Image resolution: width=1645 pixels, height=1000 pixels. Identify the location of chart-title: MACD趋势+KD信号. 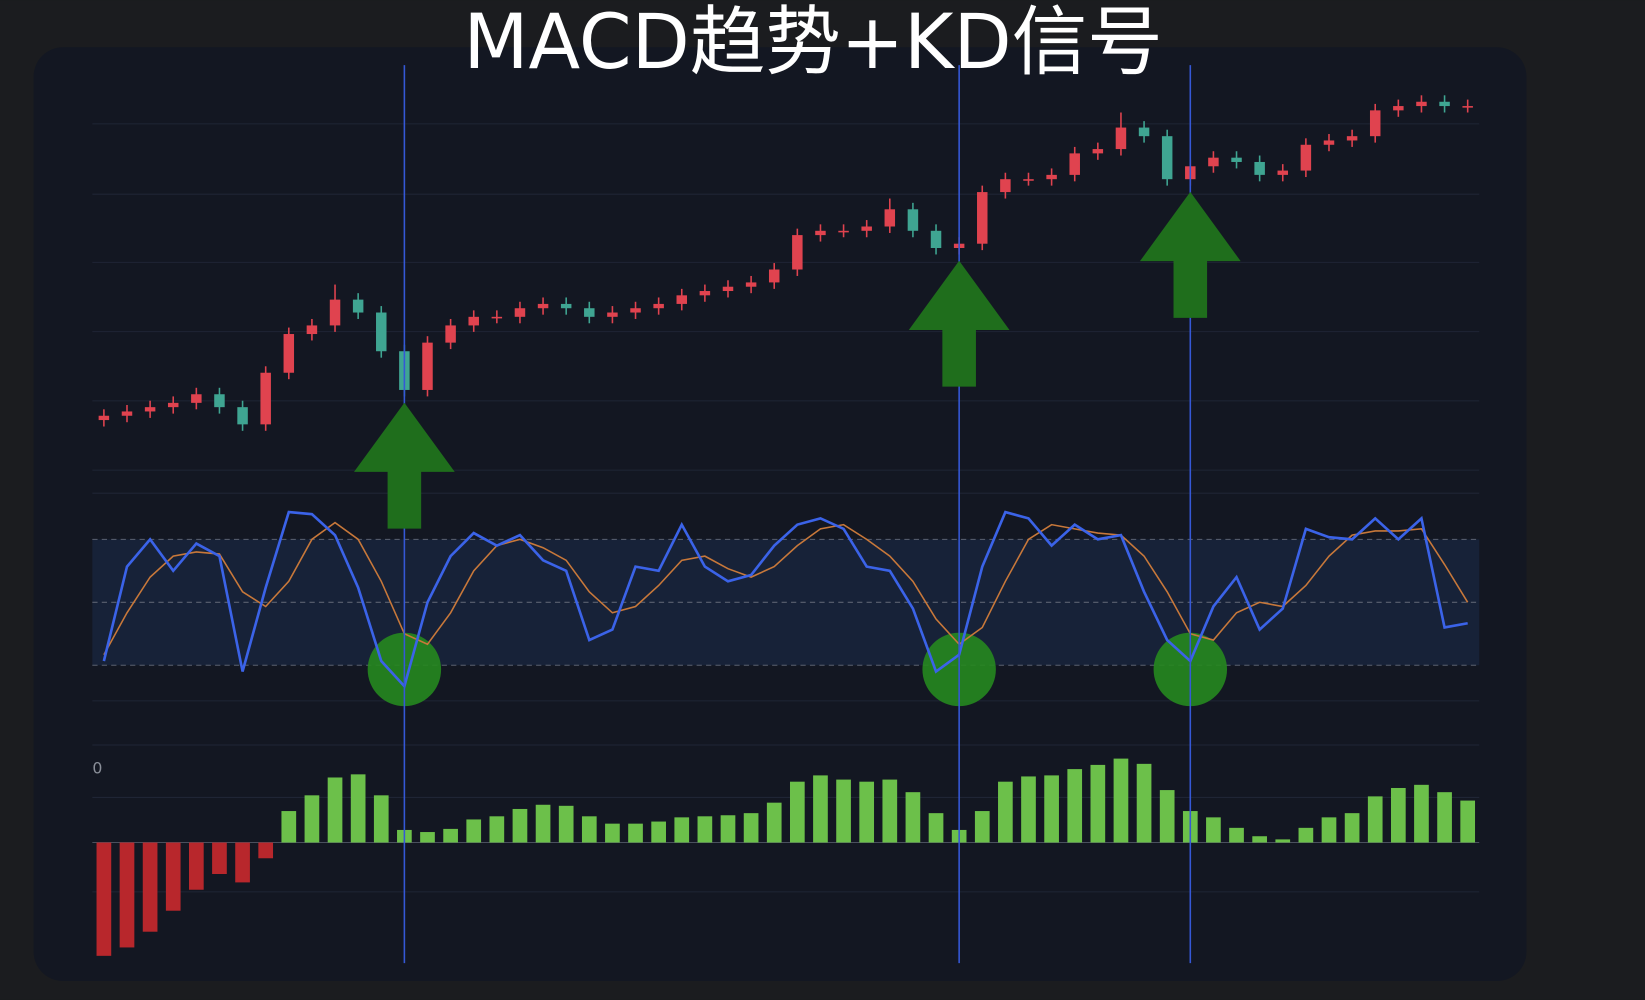
(812, 43).